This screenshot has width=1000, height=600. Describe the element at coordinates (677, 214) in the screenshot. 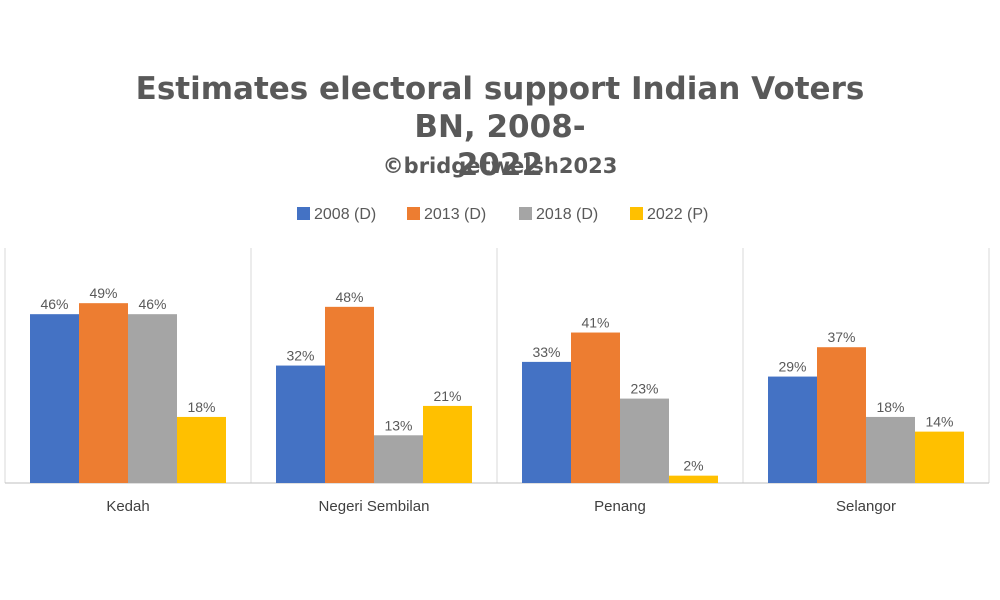

I see `legend-label-2022-p: 2022 (P)` at that location.